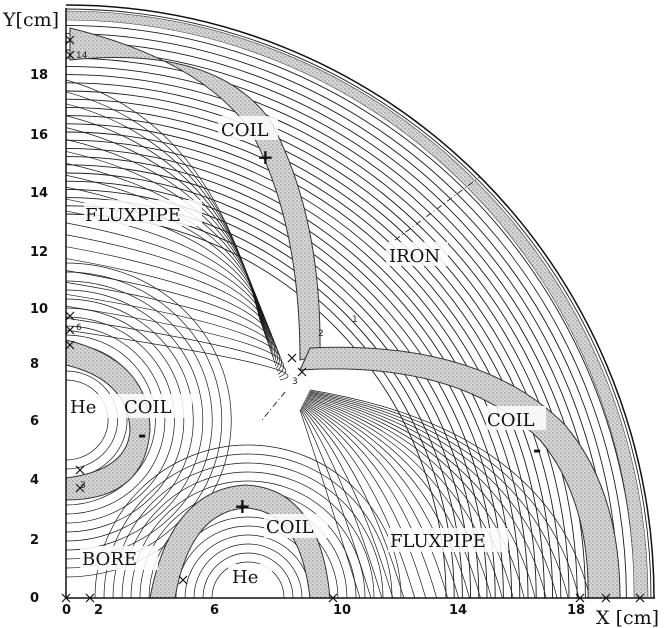 This screenshot has height=628, width=667. What do you see at coordinates (109, 559) in the screenshot?
I see `bore-label: BORE` at bounding box center [109, 559].